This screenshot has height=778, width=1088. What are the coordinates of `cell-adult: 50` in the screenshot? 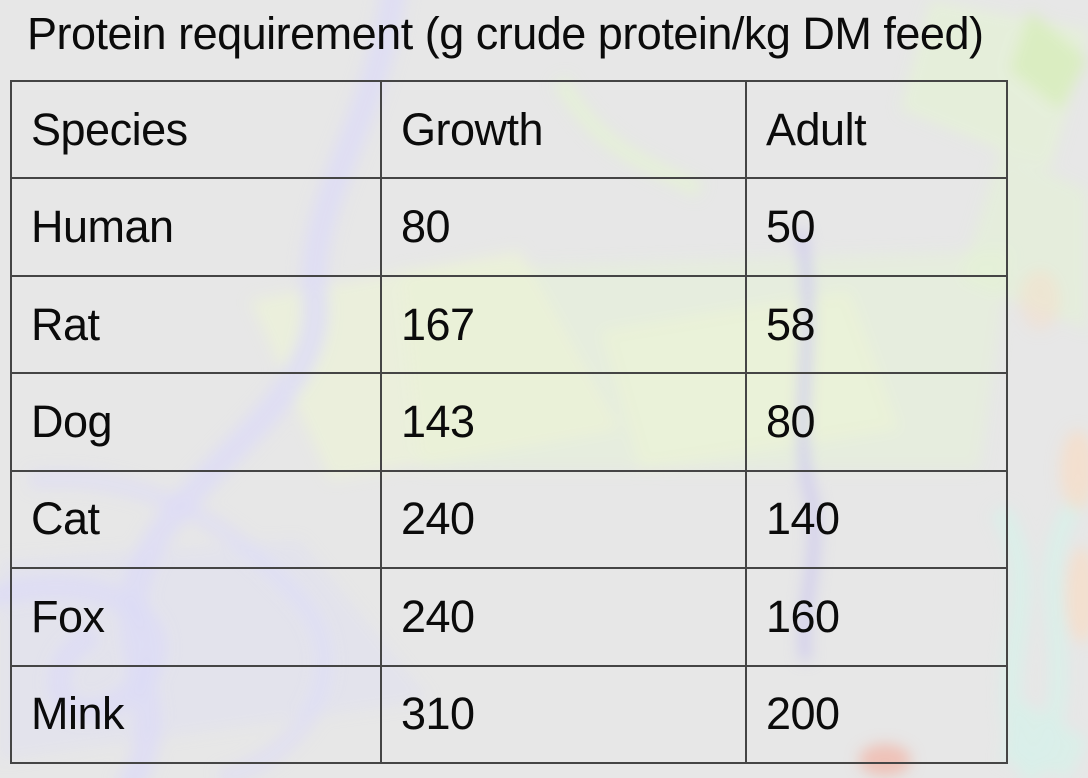 It's located at (876, 227).